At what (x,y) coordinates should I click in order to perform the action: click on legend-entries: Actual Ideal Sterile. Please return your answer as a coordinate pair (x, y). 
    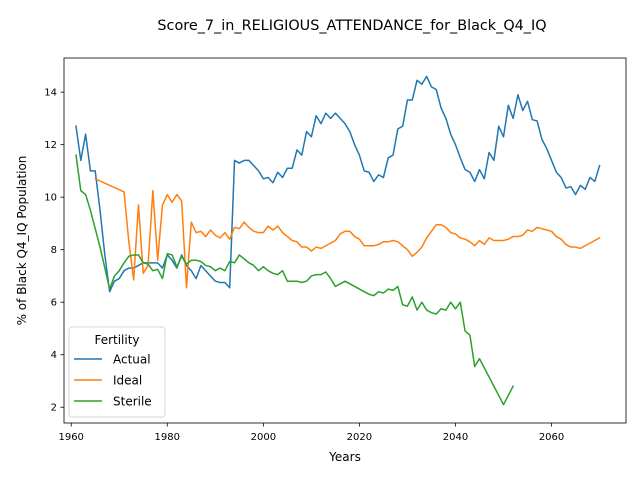
    Looking at the image, I should click on (113, 381).